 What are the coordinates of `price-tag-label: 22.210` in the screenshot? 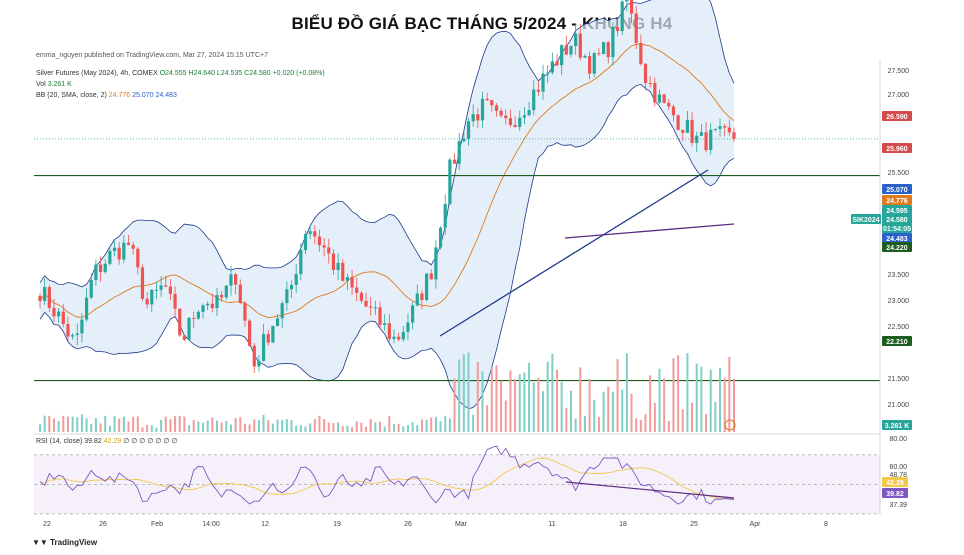 It's located at (897, 342).